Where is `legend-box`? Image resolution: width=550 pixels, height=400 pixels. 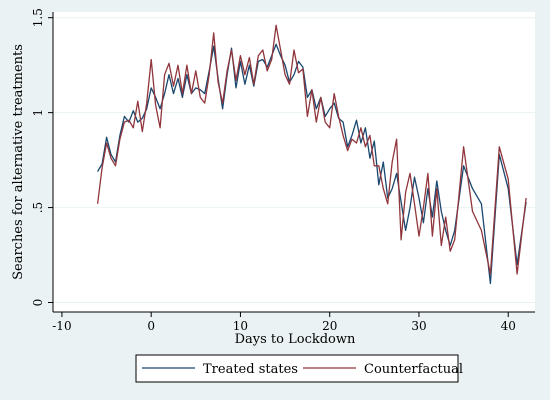 legend-box is located at coordinates (297, 368).